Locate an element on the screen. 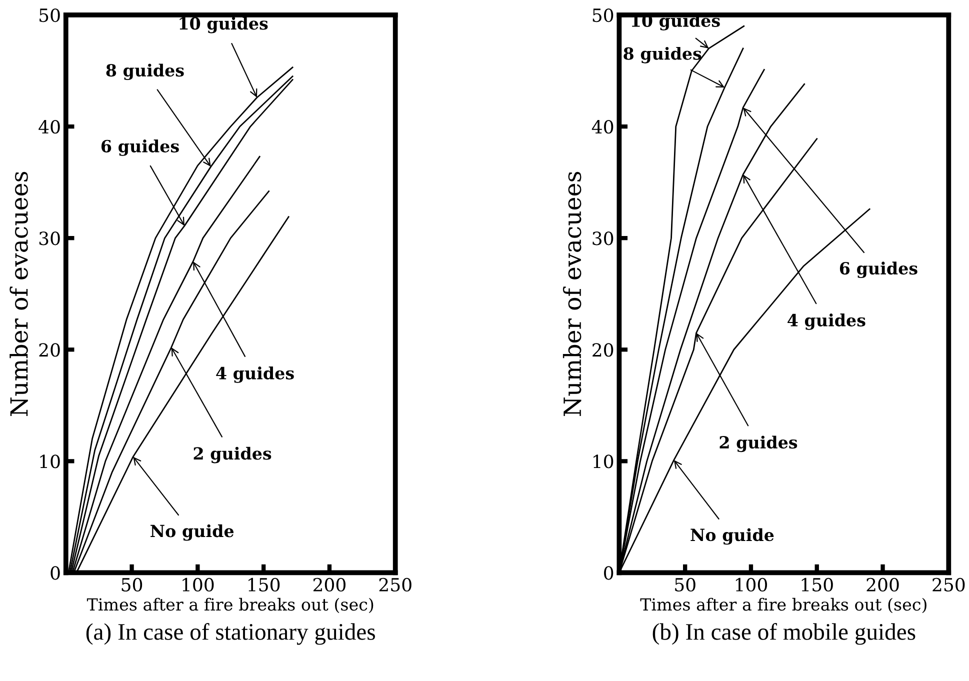 The width and height of the screenshot is (969, 681). text: (b) In case of mobile guides is located at coordinates (784, 634).